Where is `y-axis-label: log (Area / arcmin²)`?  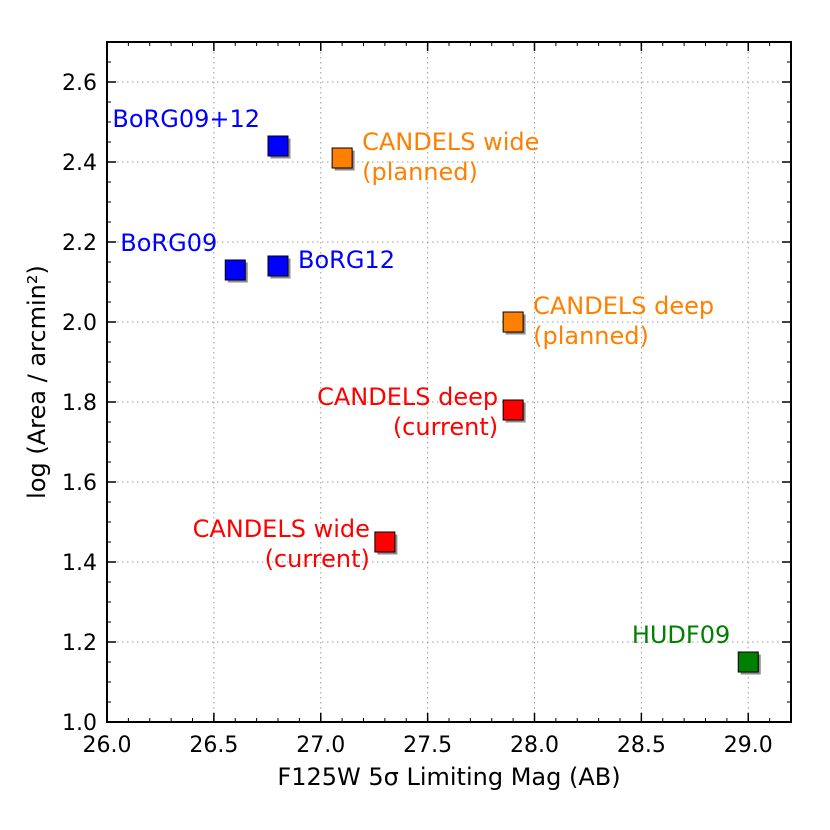 y-axis-label: log (Area / arcmin²) is located at coordinates (37, 382).